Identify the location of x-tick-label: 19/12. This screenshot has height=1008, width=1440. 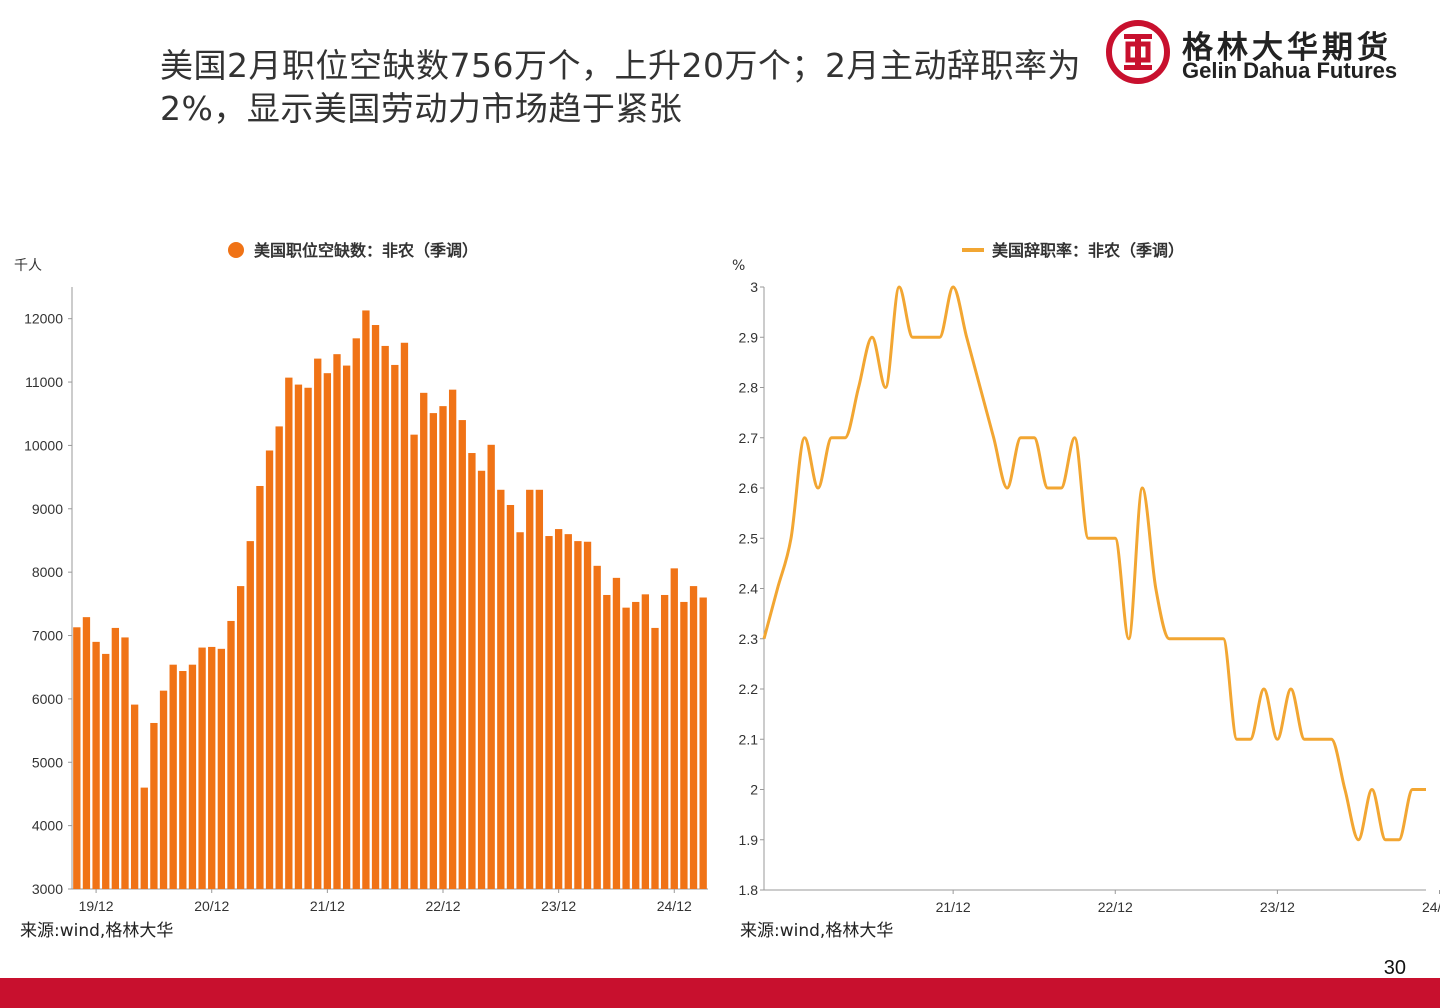
(96, 906).